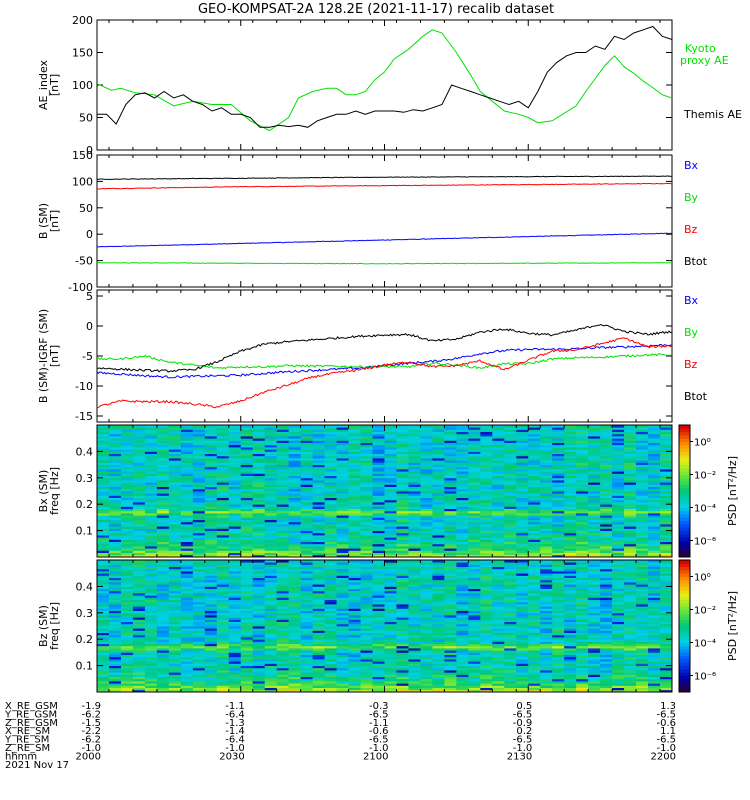  Describe the element at coordinates (705, 509) in the screenshot. I see `colorbar-tick-label: 10⁻⁴` at that location.